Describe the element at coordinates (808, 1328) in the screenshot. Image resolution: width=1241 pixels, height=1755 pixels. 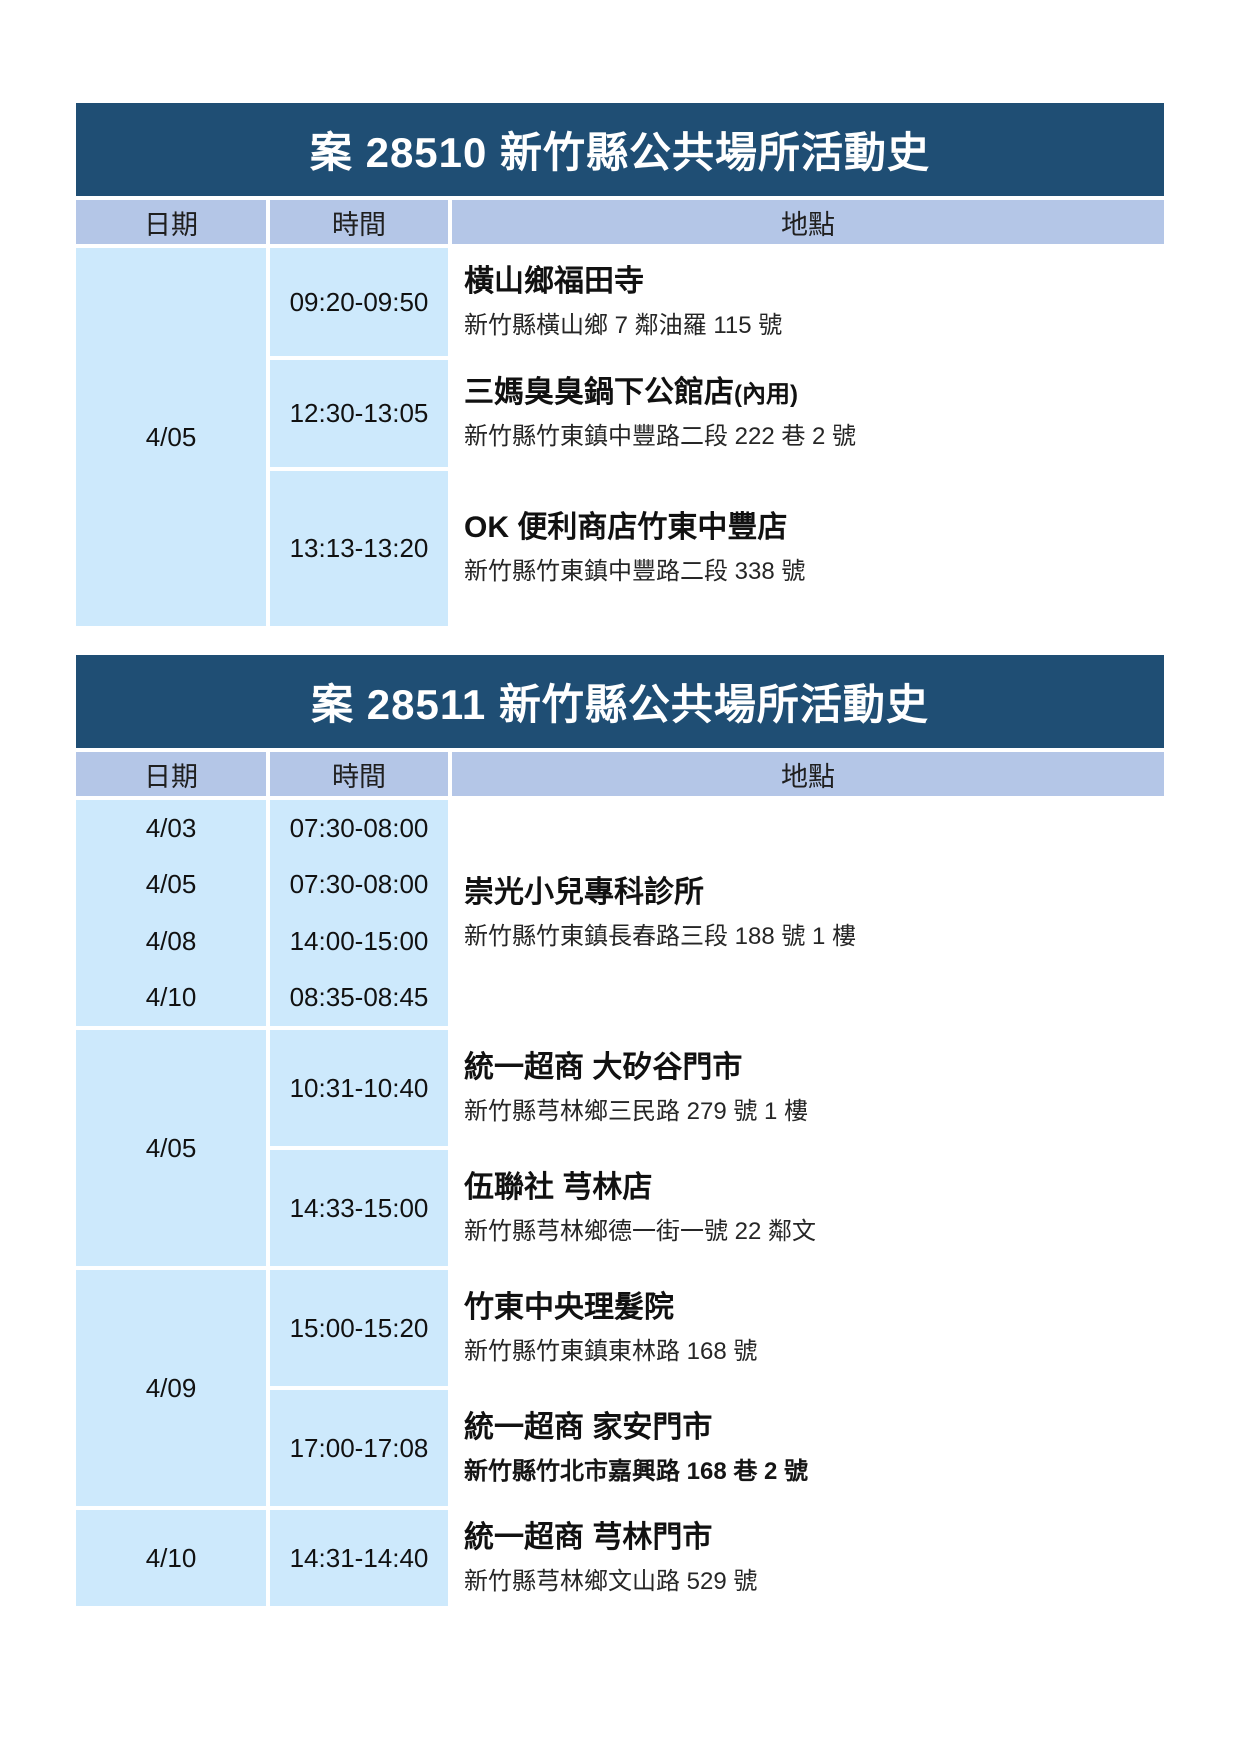
I see `location-cell: 竹東中央理髮院 新竹縣竹東鎮東林路 168 號` at that location.